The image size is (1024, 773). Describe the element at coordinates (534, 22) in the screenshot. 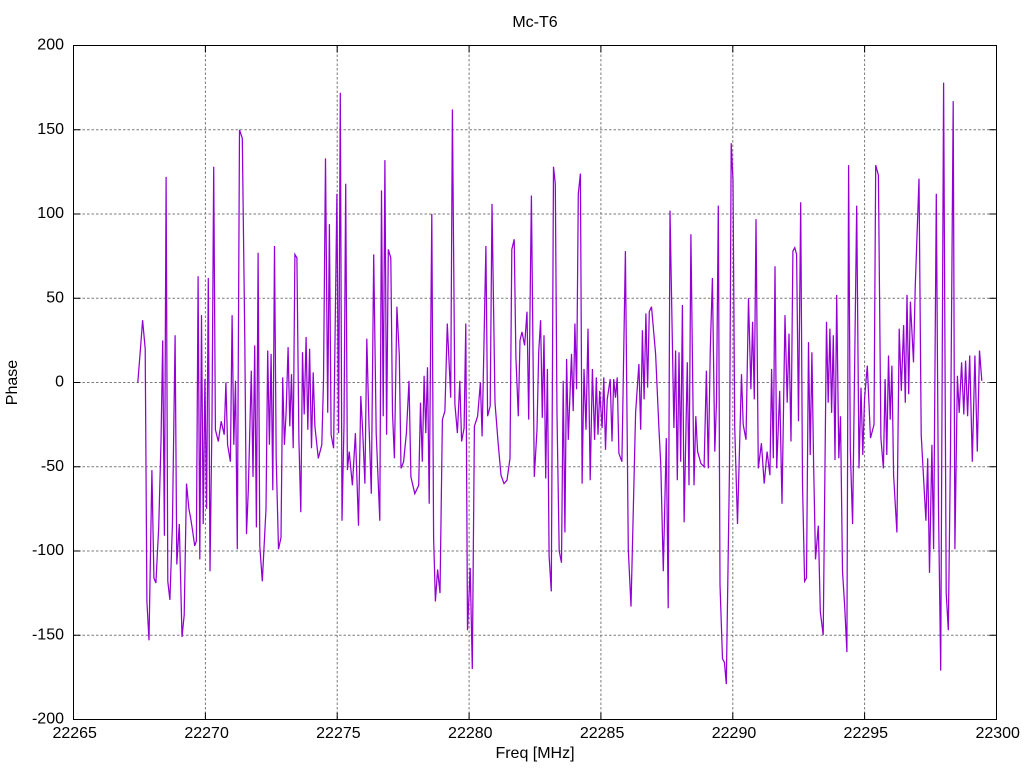

I see `svg-text: Mc-T6` at that location.